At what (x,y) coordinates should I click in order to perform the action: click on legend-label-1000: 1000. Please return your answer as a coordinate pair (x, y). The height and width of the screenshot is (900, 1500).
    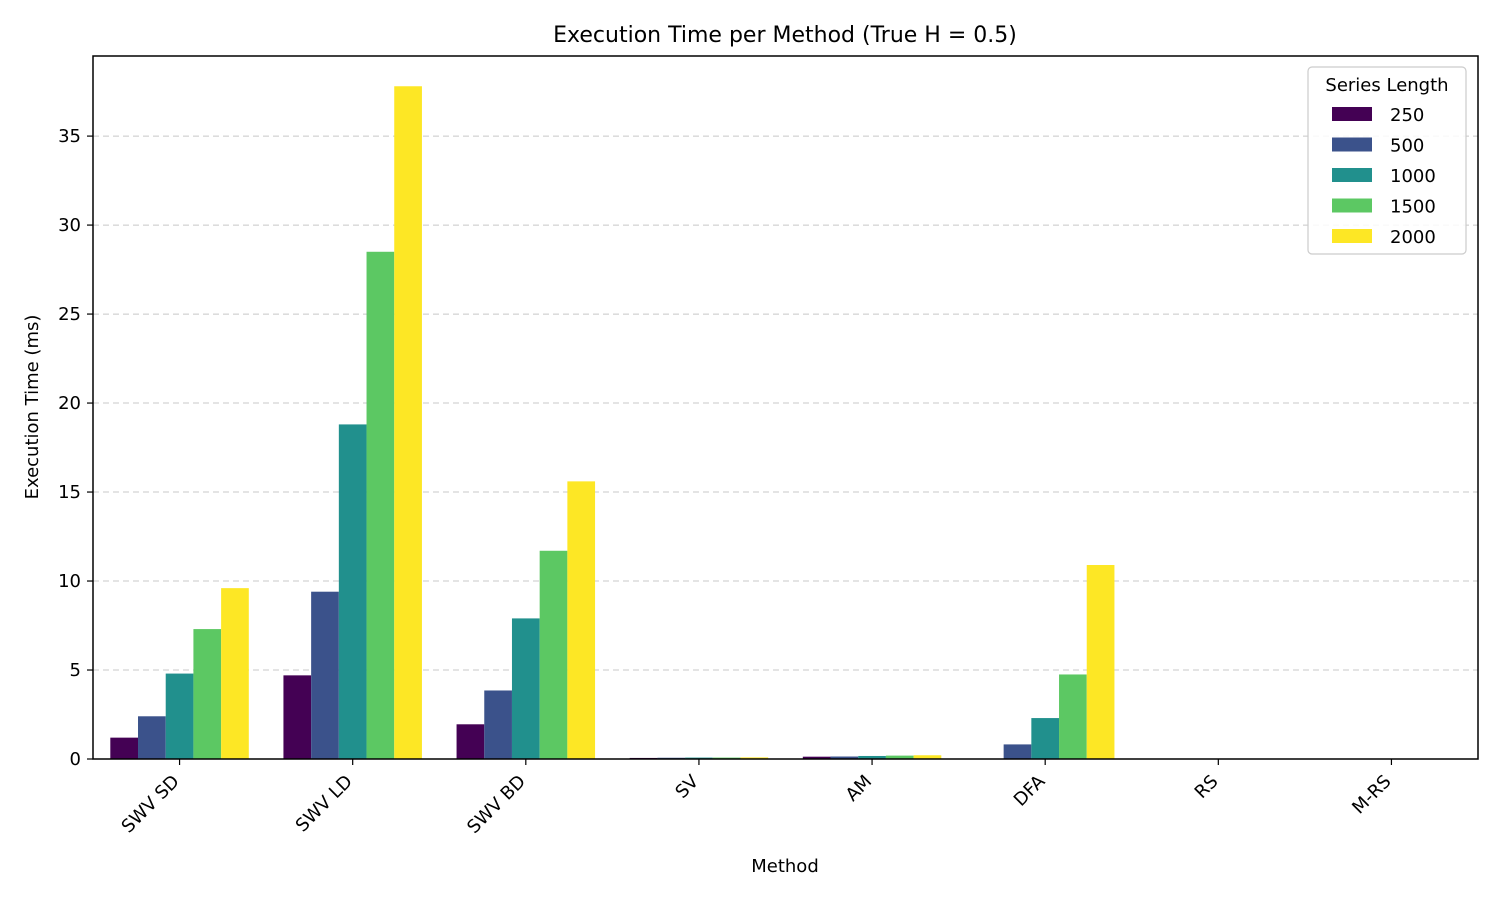
    Looking at the image, I should click on (1413, 176).